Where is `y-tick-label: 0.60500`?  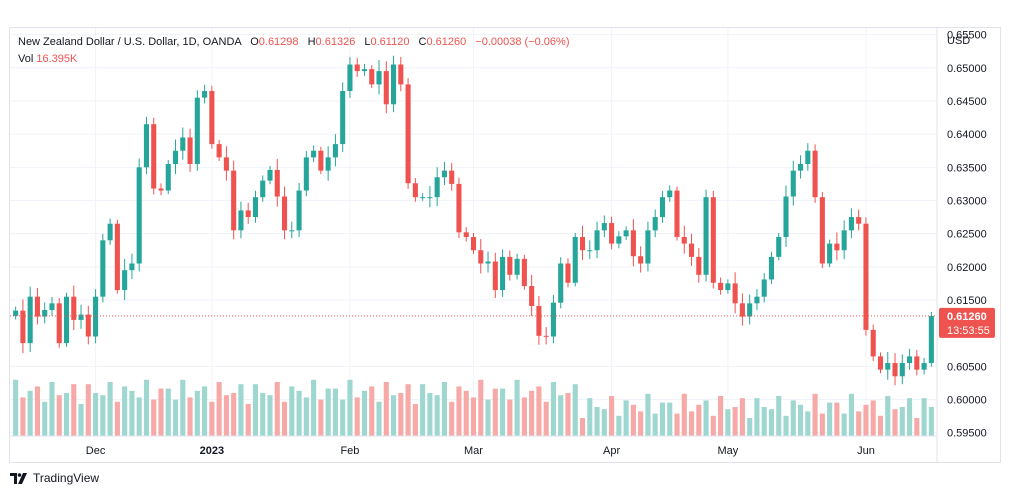
y-tick-label: 0.60500 is located at coordinates (967, 367).